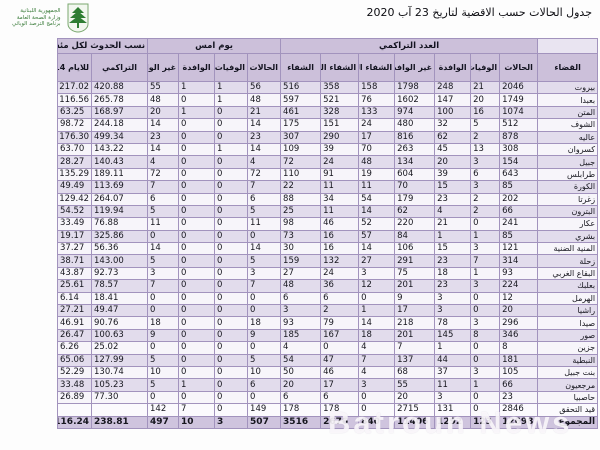  Describe the element at coordinates (74, 311) in the screenshot. I see `value-cell: 27.21` at that location.